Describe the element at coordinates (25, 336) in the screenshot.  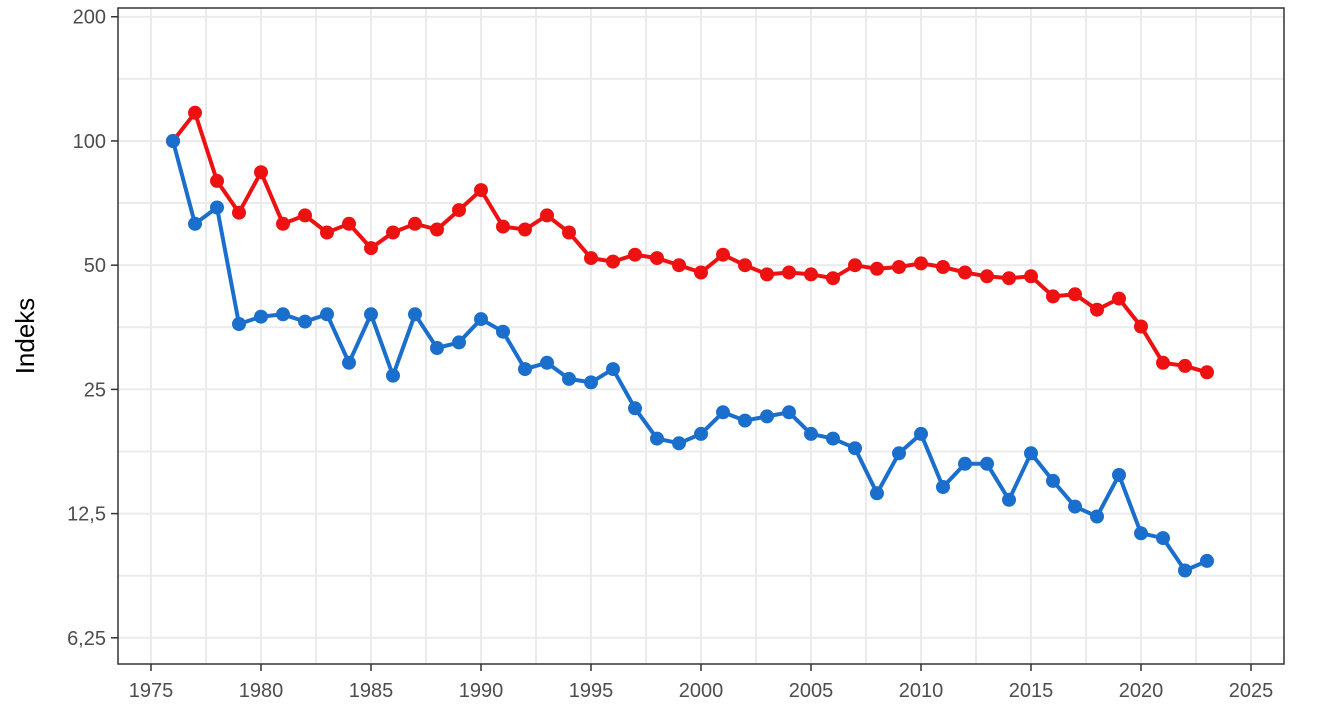
I see `y-axis-title: Indeks` at that location.